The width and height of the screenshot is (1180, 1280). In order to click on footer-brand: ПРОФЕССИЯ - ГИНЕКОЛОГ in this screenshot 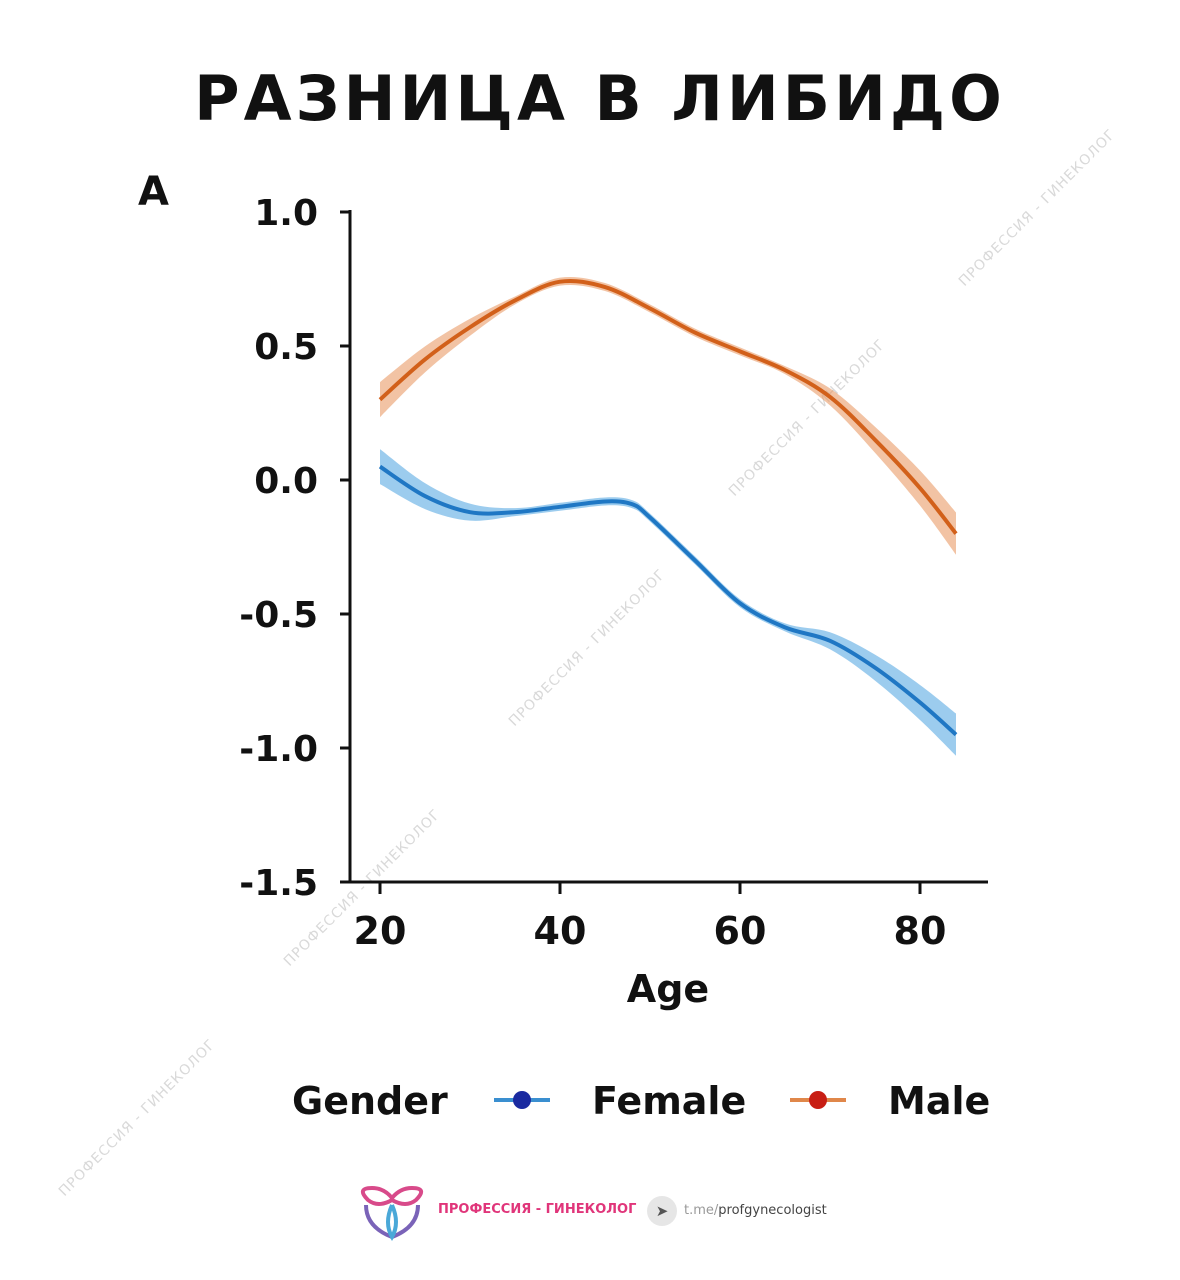, I will do `click(537, 1209)`.